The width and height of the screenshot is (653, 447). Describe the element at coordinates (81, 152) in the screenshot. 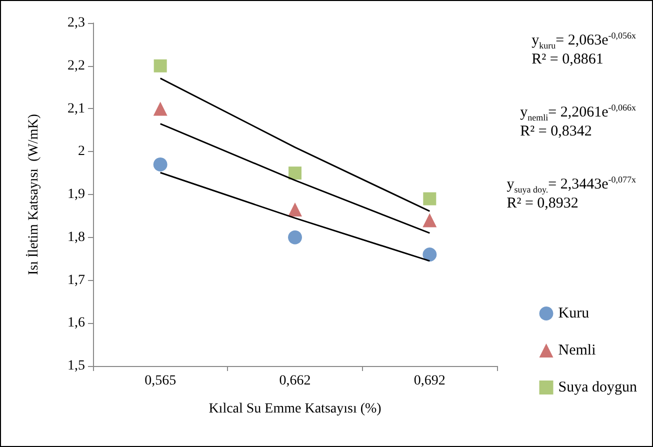

I see `y-tick-label: 2` at that location.